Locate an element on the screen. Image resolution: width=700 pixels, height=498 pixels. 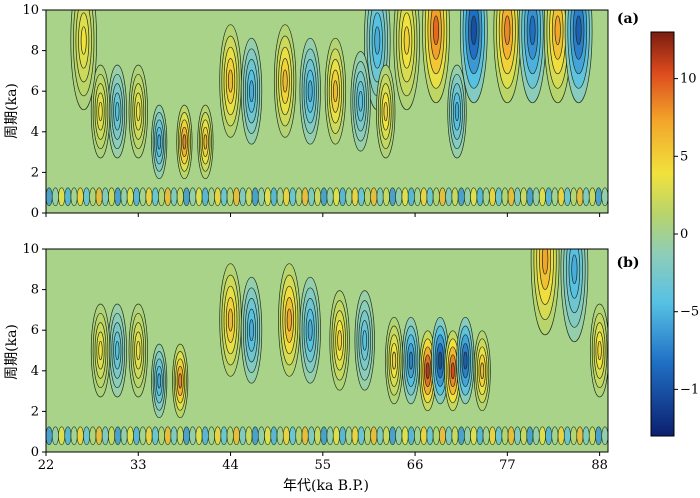
y-tick-label: 4 is located at coordinates (35, 132).